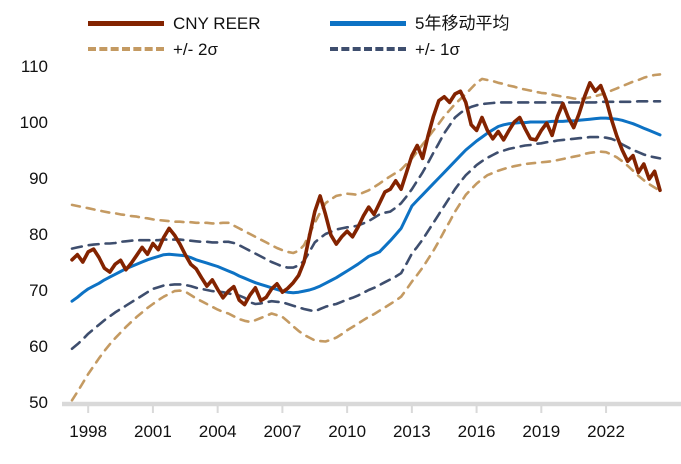 This screenshot has height=464, width=681. I want to click on legend: CNY REER 5年移动平均 +/- 2σ +/- 1σ, so click(359, 36).